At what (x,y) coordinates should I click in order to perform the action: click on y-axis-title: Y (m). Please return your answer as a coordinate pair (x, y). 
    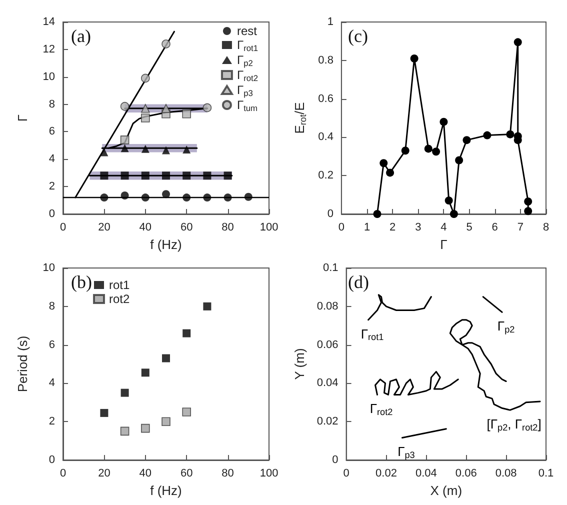
    Looking at the image, I should click on (299, 364).